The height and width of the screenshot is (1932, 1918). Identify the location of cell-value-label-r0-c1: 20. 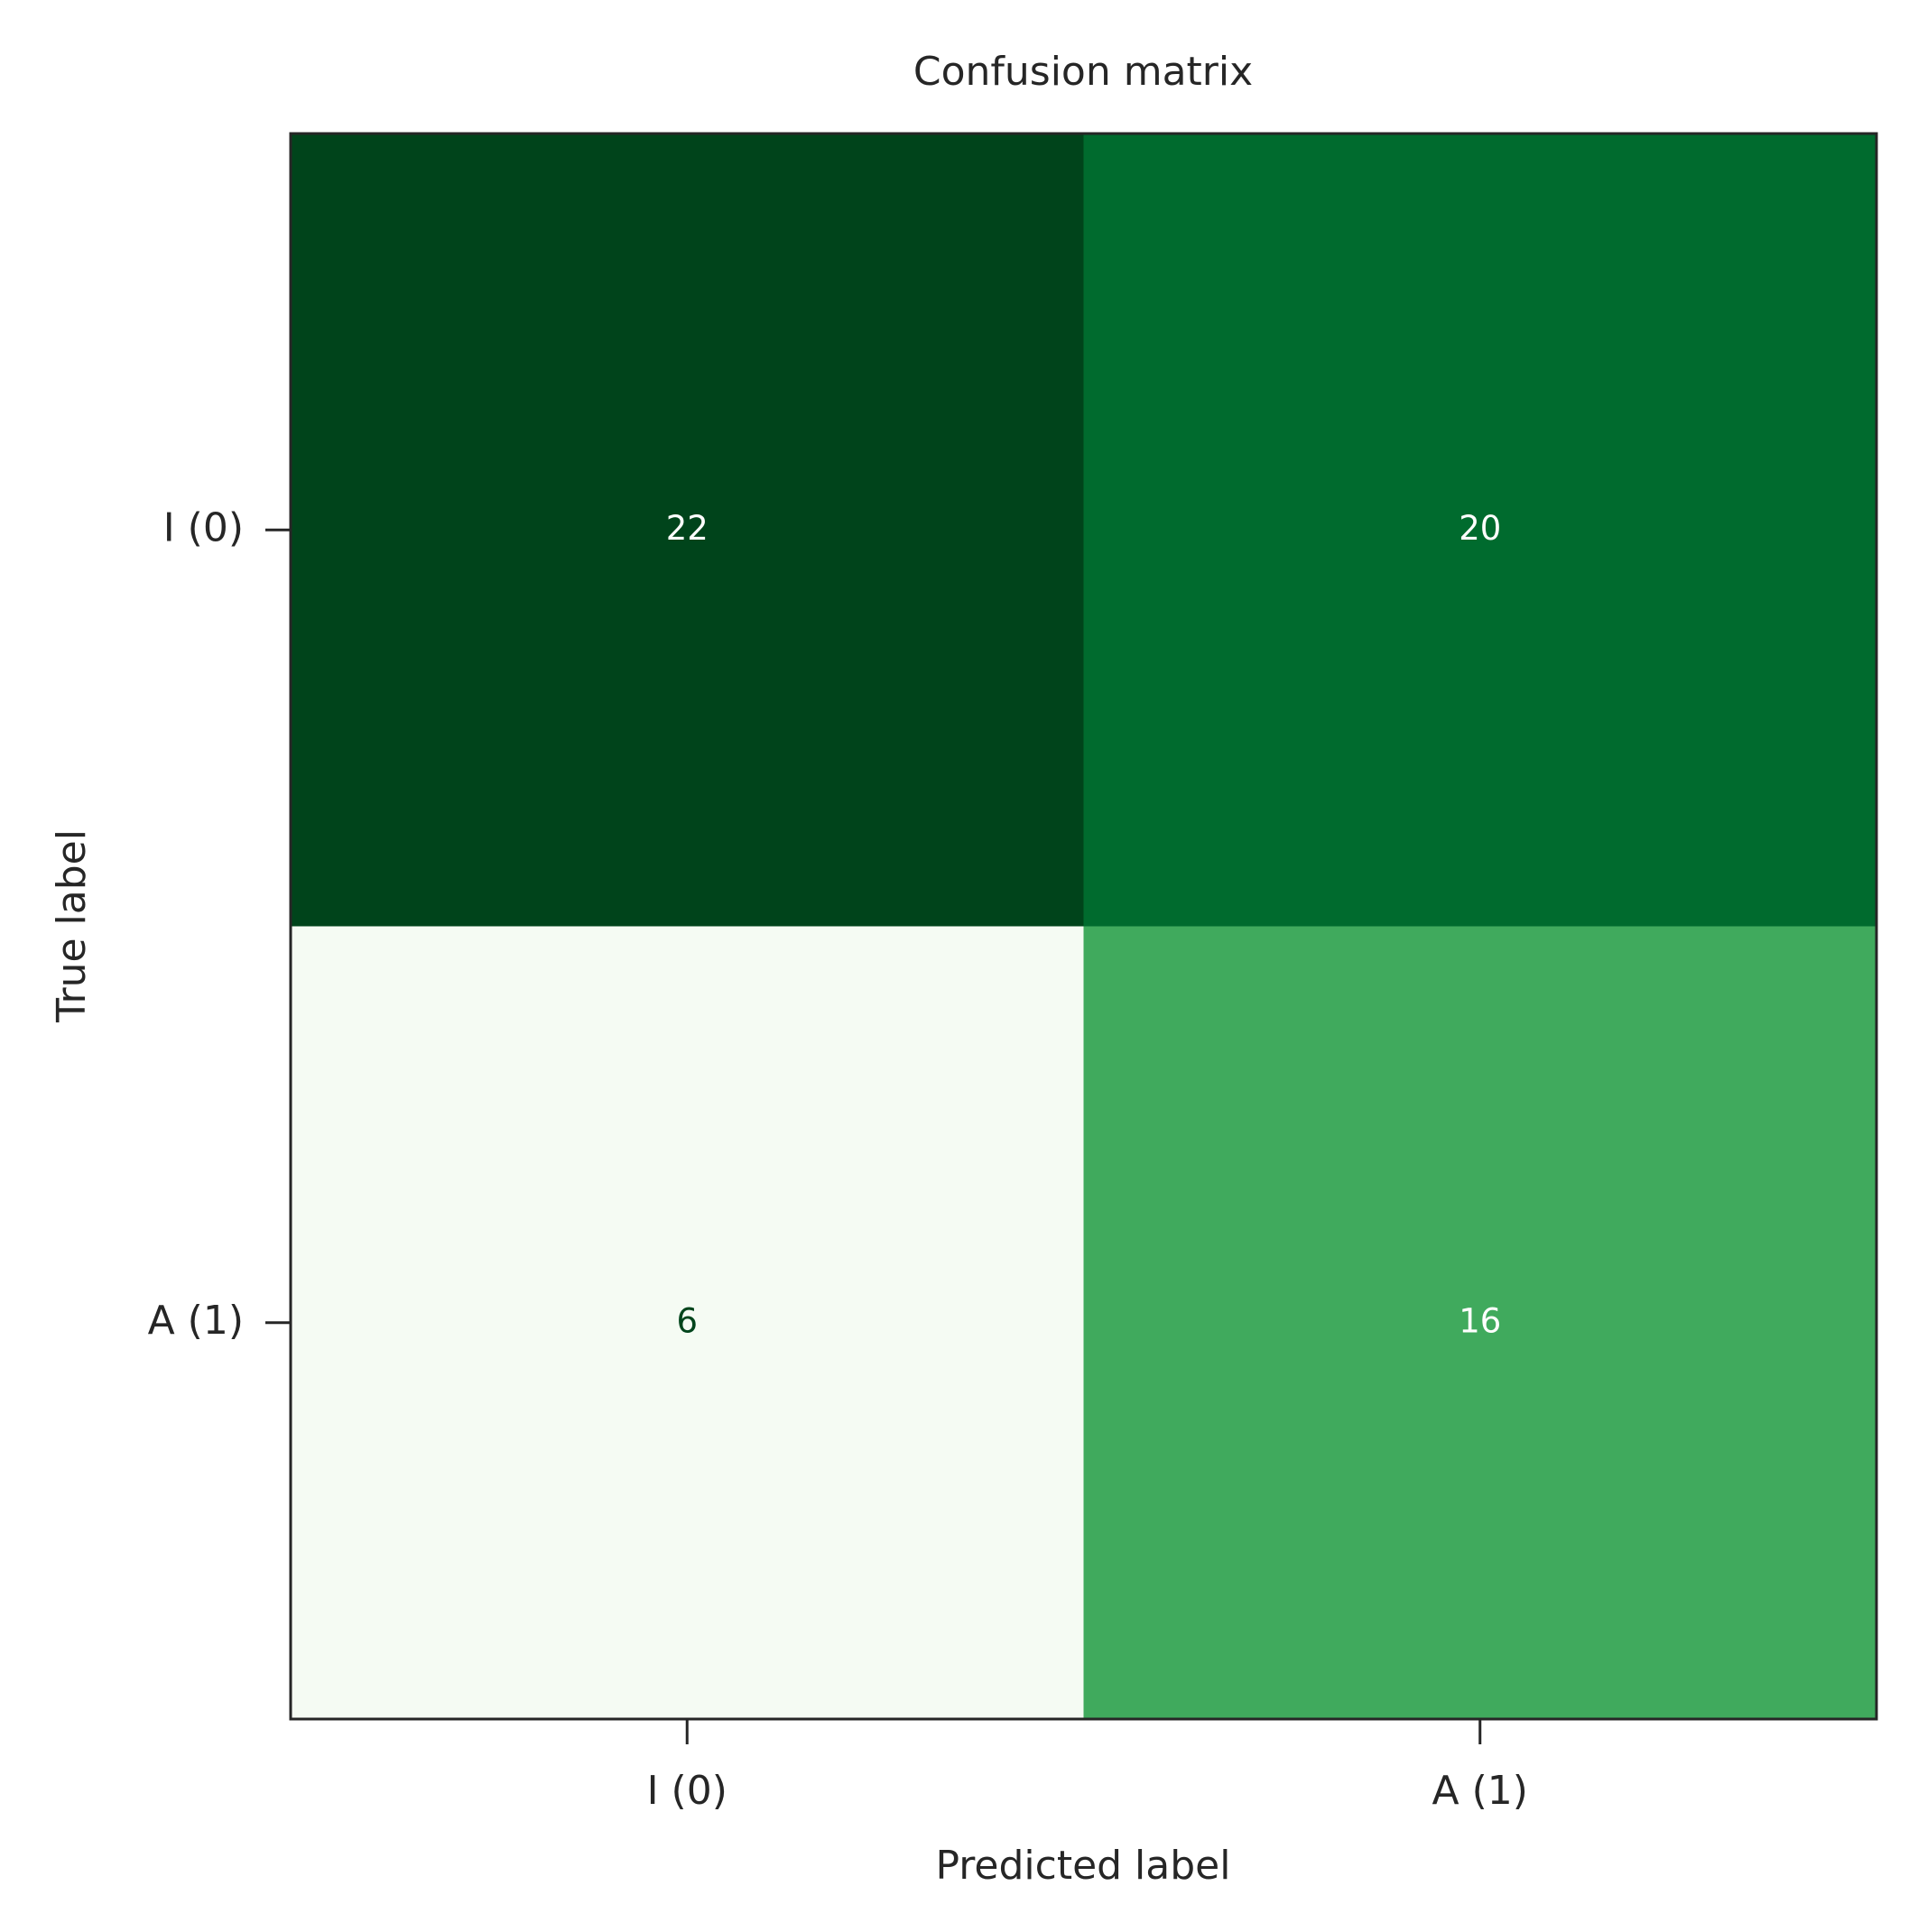
(1480, 528).